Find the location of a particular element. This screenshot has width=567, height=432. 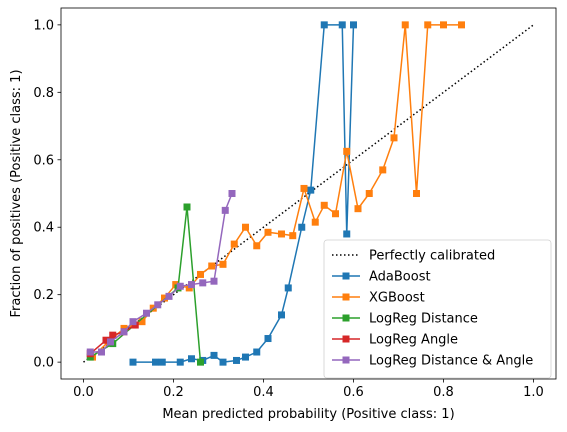

legend-marker-adaboost is located at coordinates (346, 276).